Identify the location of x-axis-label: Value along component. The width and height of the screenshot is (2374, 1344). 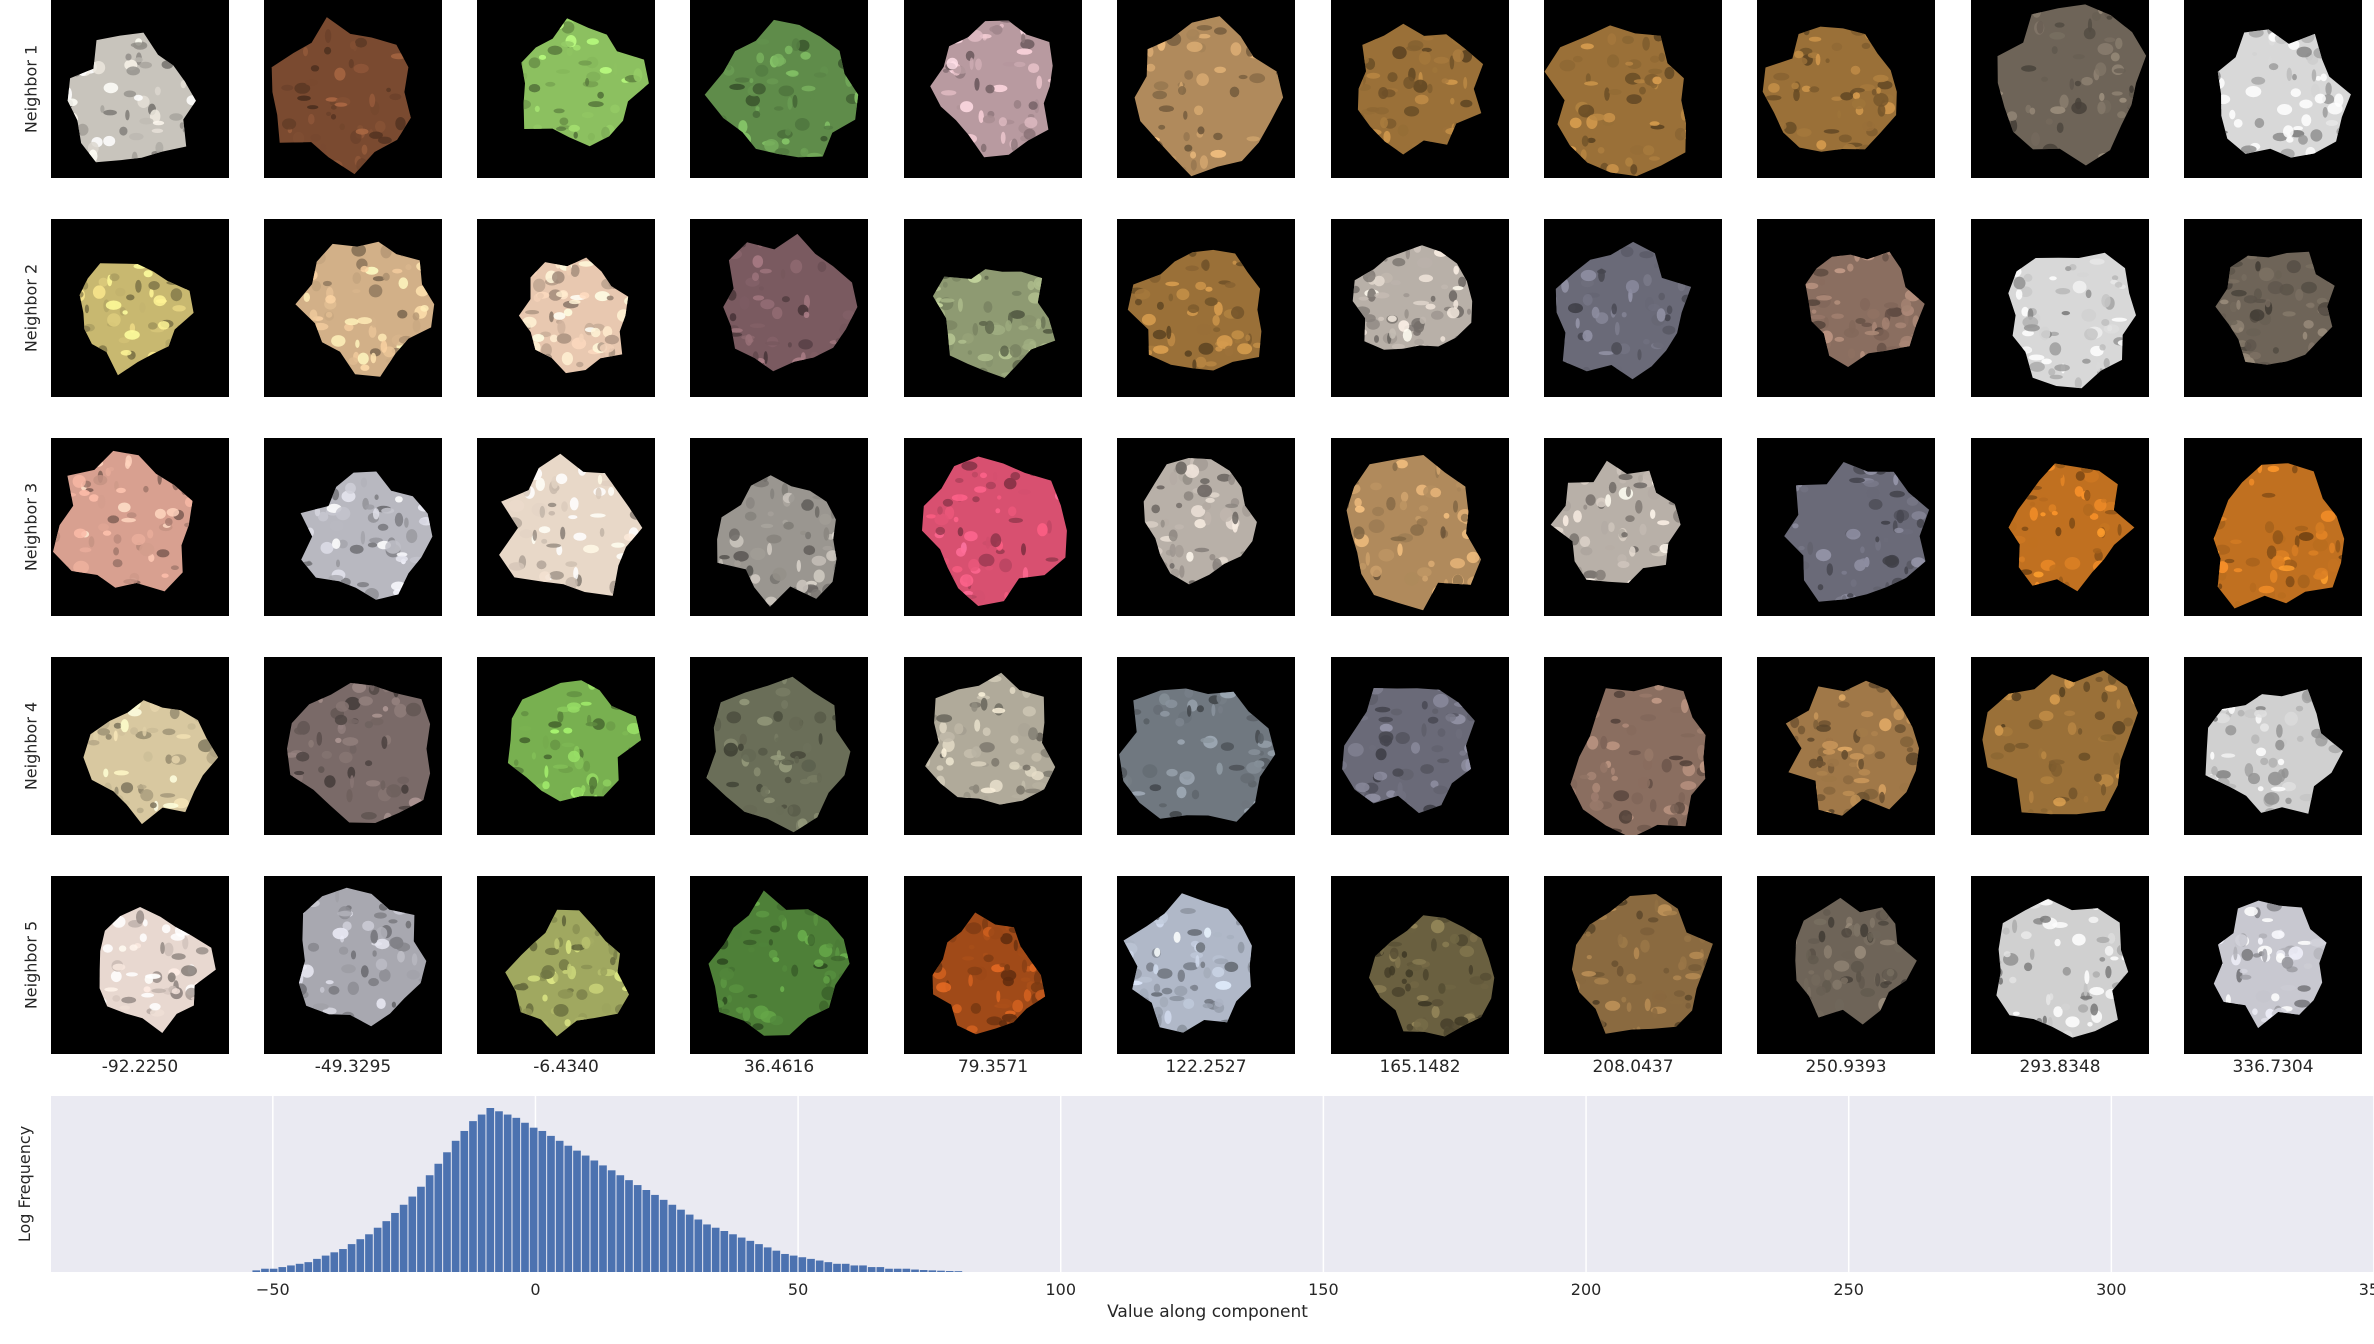
(1207, 1312).